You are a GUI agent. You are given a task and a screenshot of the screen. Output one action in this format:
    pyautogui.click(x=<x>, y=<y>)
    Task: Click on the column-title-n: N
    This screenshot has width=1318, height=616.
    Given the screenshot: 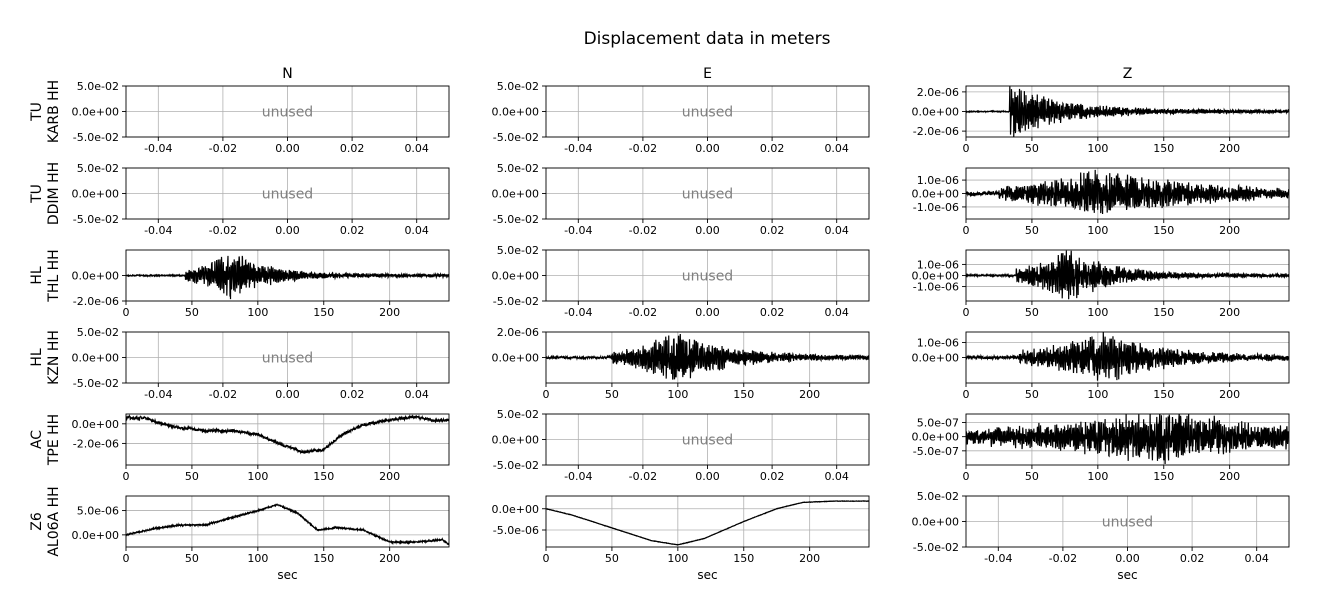 What is the action you would take?
    pyautogui.click(x=287, y=74)
    